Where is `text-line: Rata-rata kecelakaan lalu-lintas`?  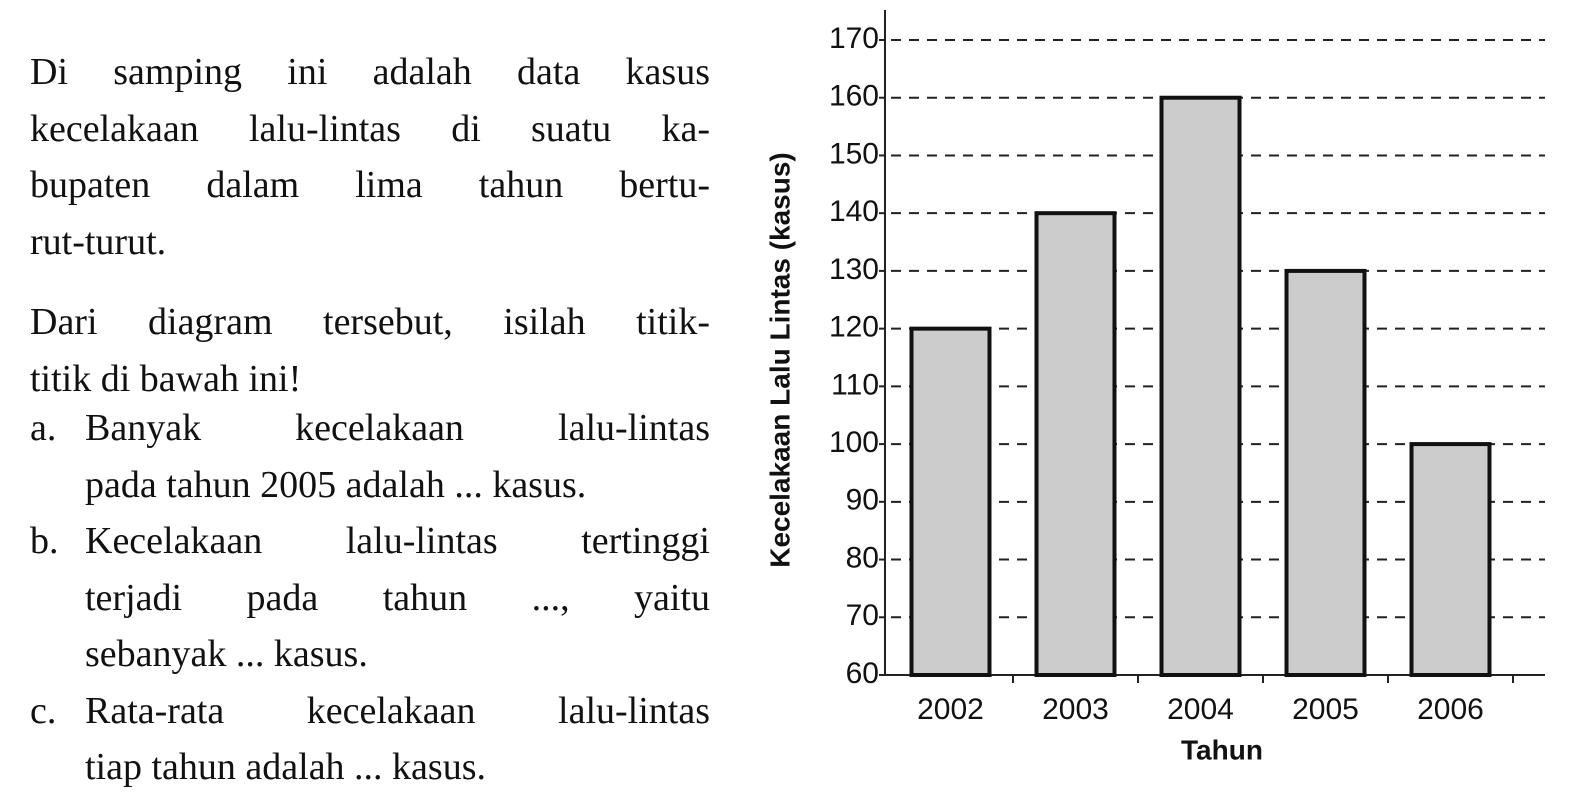
text-line: Rata-rata kecelakaan lalu-lintas is located at coordinates (397, 710).